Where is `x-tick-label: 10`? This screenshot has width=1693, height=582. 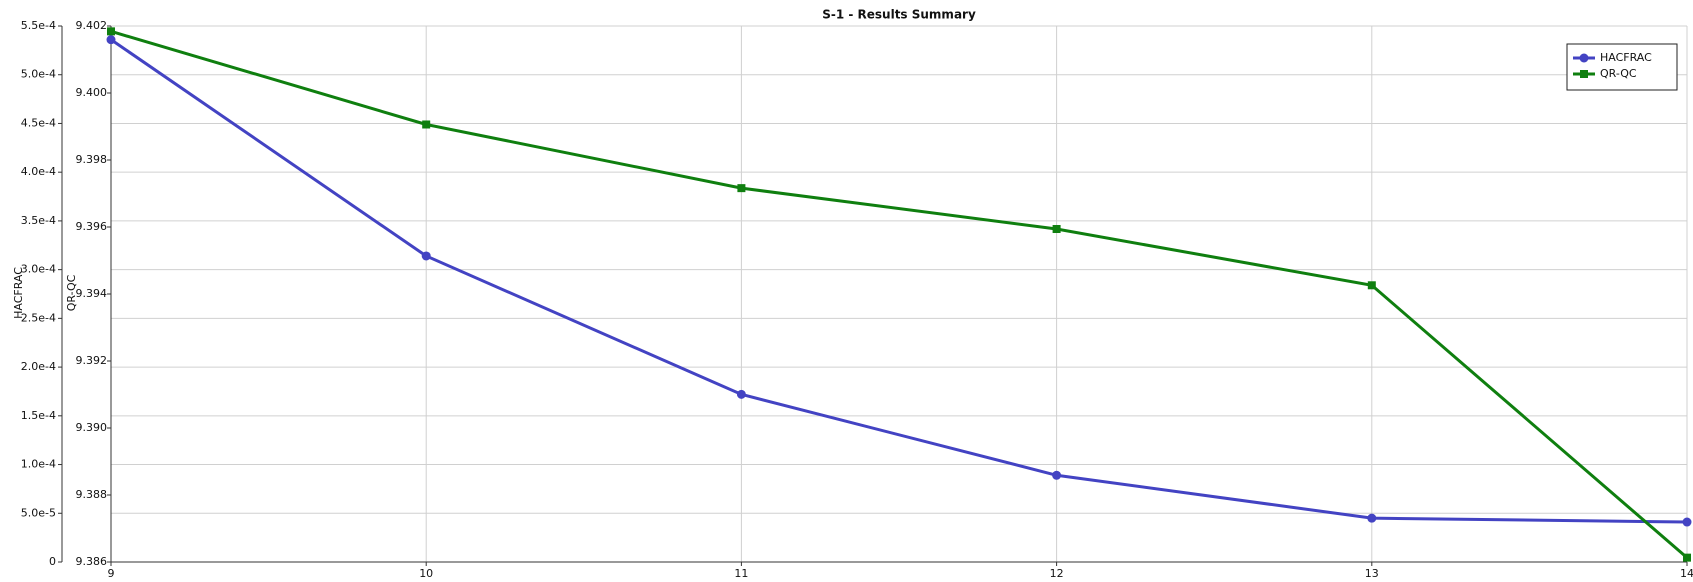
x-tick-label: 10 is located at coordinates (426, 573).